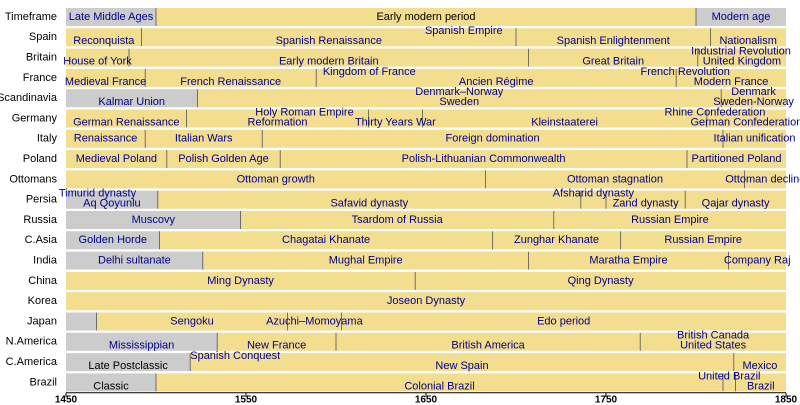 The image size is (800, 405). What do you see at coordinates (32, 342) in the screenshot?
I see `row-name: N.America` at bounding box center [32, 342].